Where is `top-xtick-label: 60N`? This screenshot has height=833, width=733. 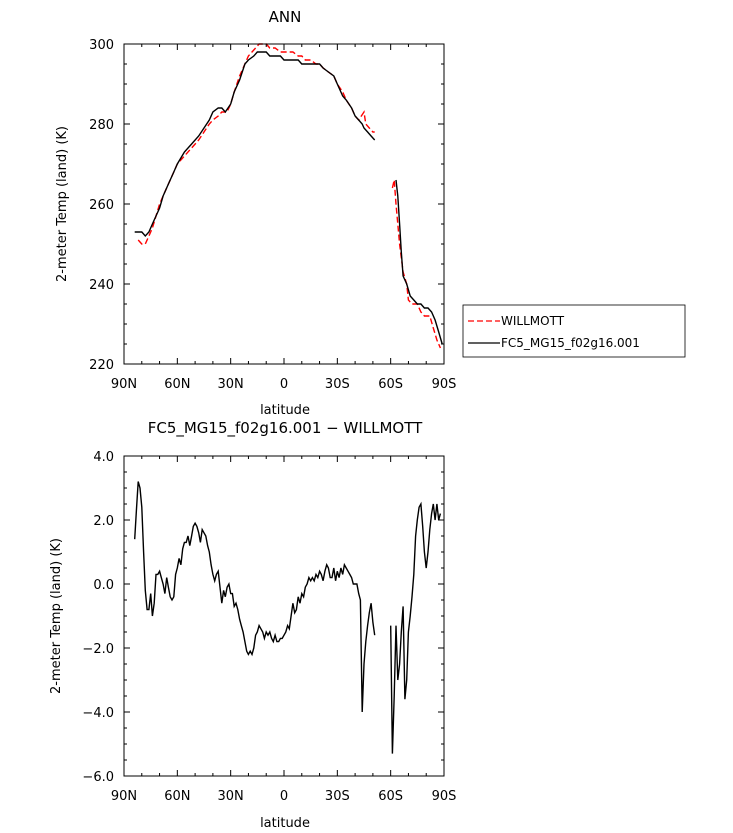 top-xtick-label: 60N is located at coordinates (177, 384).